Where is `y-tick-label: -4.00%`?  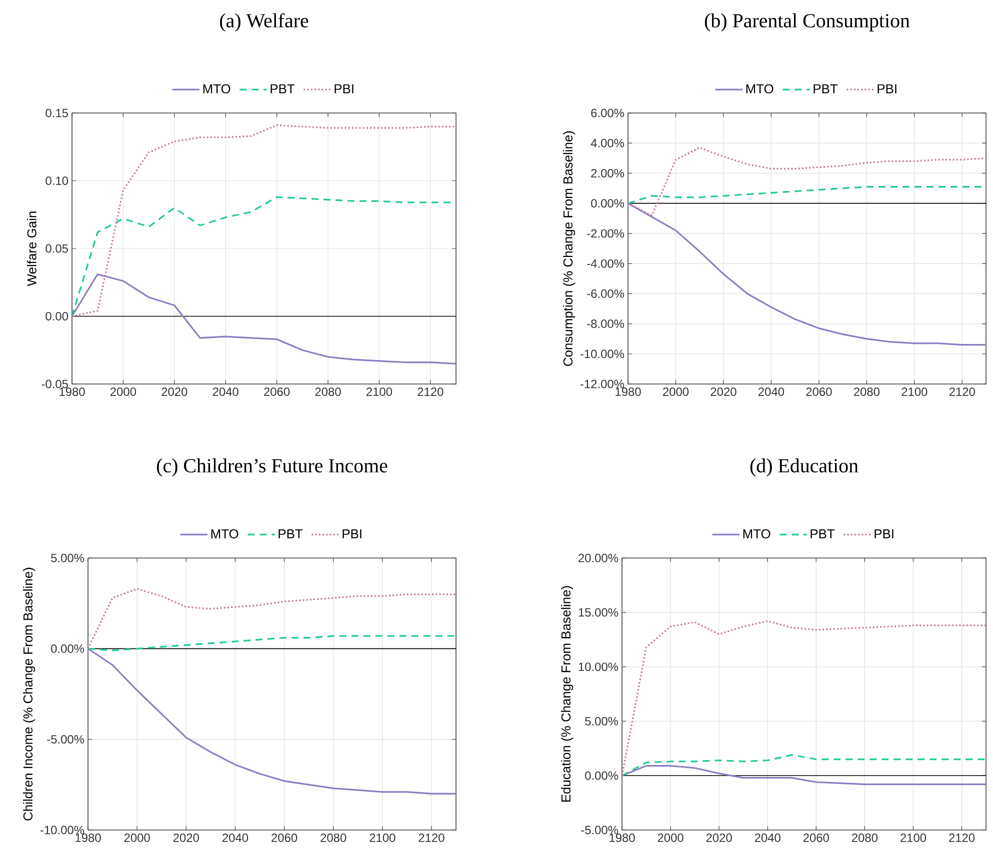 y-tick-label: -4.00% is located at coordinates (605, 263).